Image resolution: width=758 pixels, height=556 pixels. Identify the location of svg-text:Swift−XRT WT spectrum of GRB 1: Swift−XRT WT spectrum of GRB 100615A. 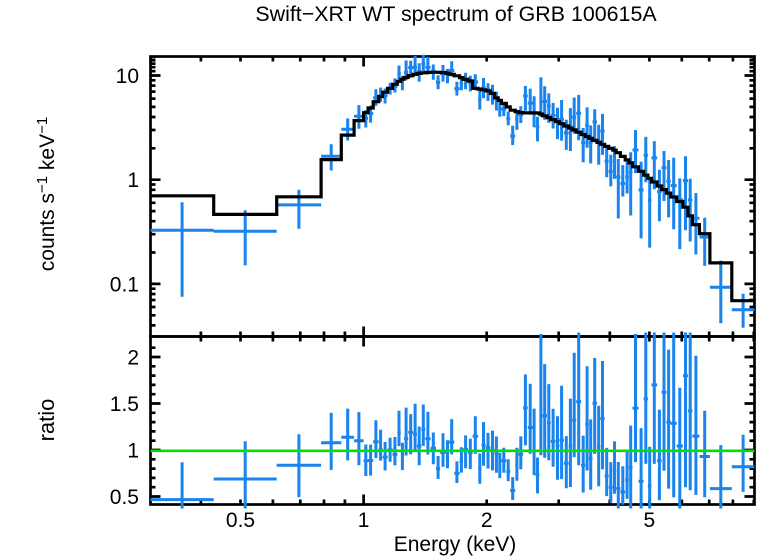
(456, 14).